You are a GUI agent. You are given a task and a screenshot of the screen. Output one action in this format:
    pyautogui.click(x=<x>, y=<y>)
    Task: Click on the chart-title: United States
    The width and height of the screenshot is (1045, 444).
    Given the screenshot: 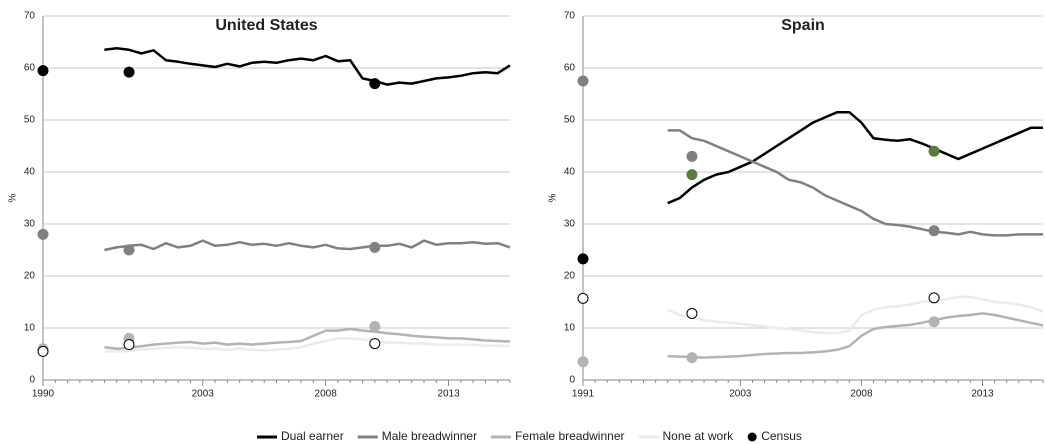 What is the action you would take?
    pyautogui.click(x=266, y=25)
    